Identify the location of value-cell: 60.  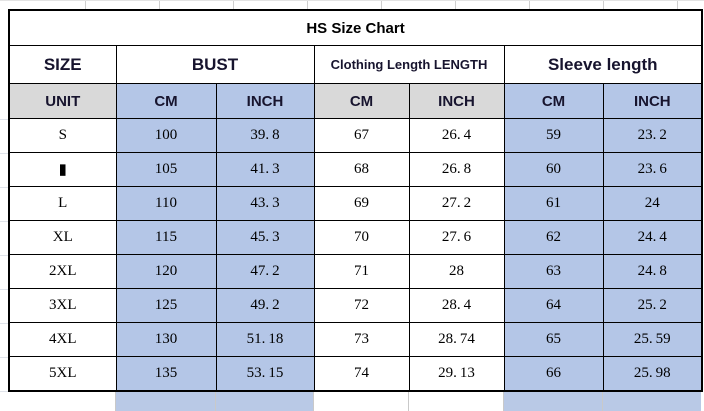
(553, 169).